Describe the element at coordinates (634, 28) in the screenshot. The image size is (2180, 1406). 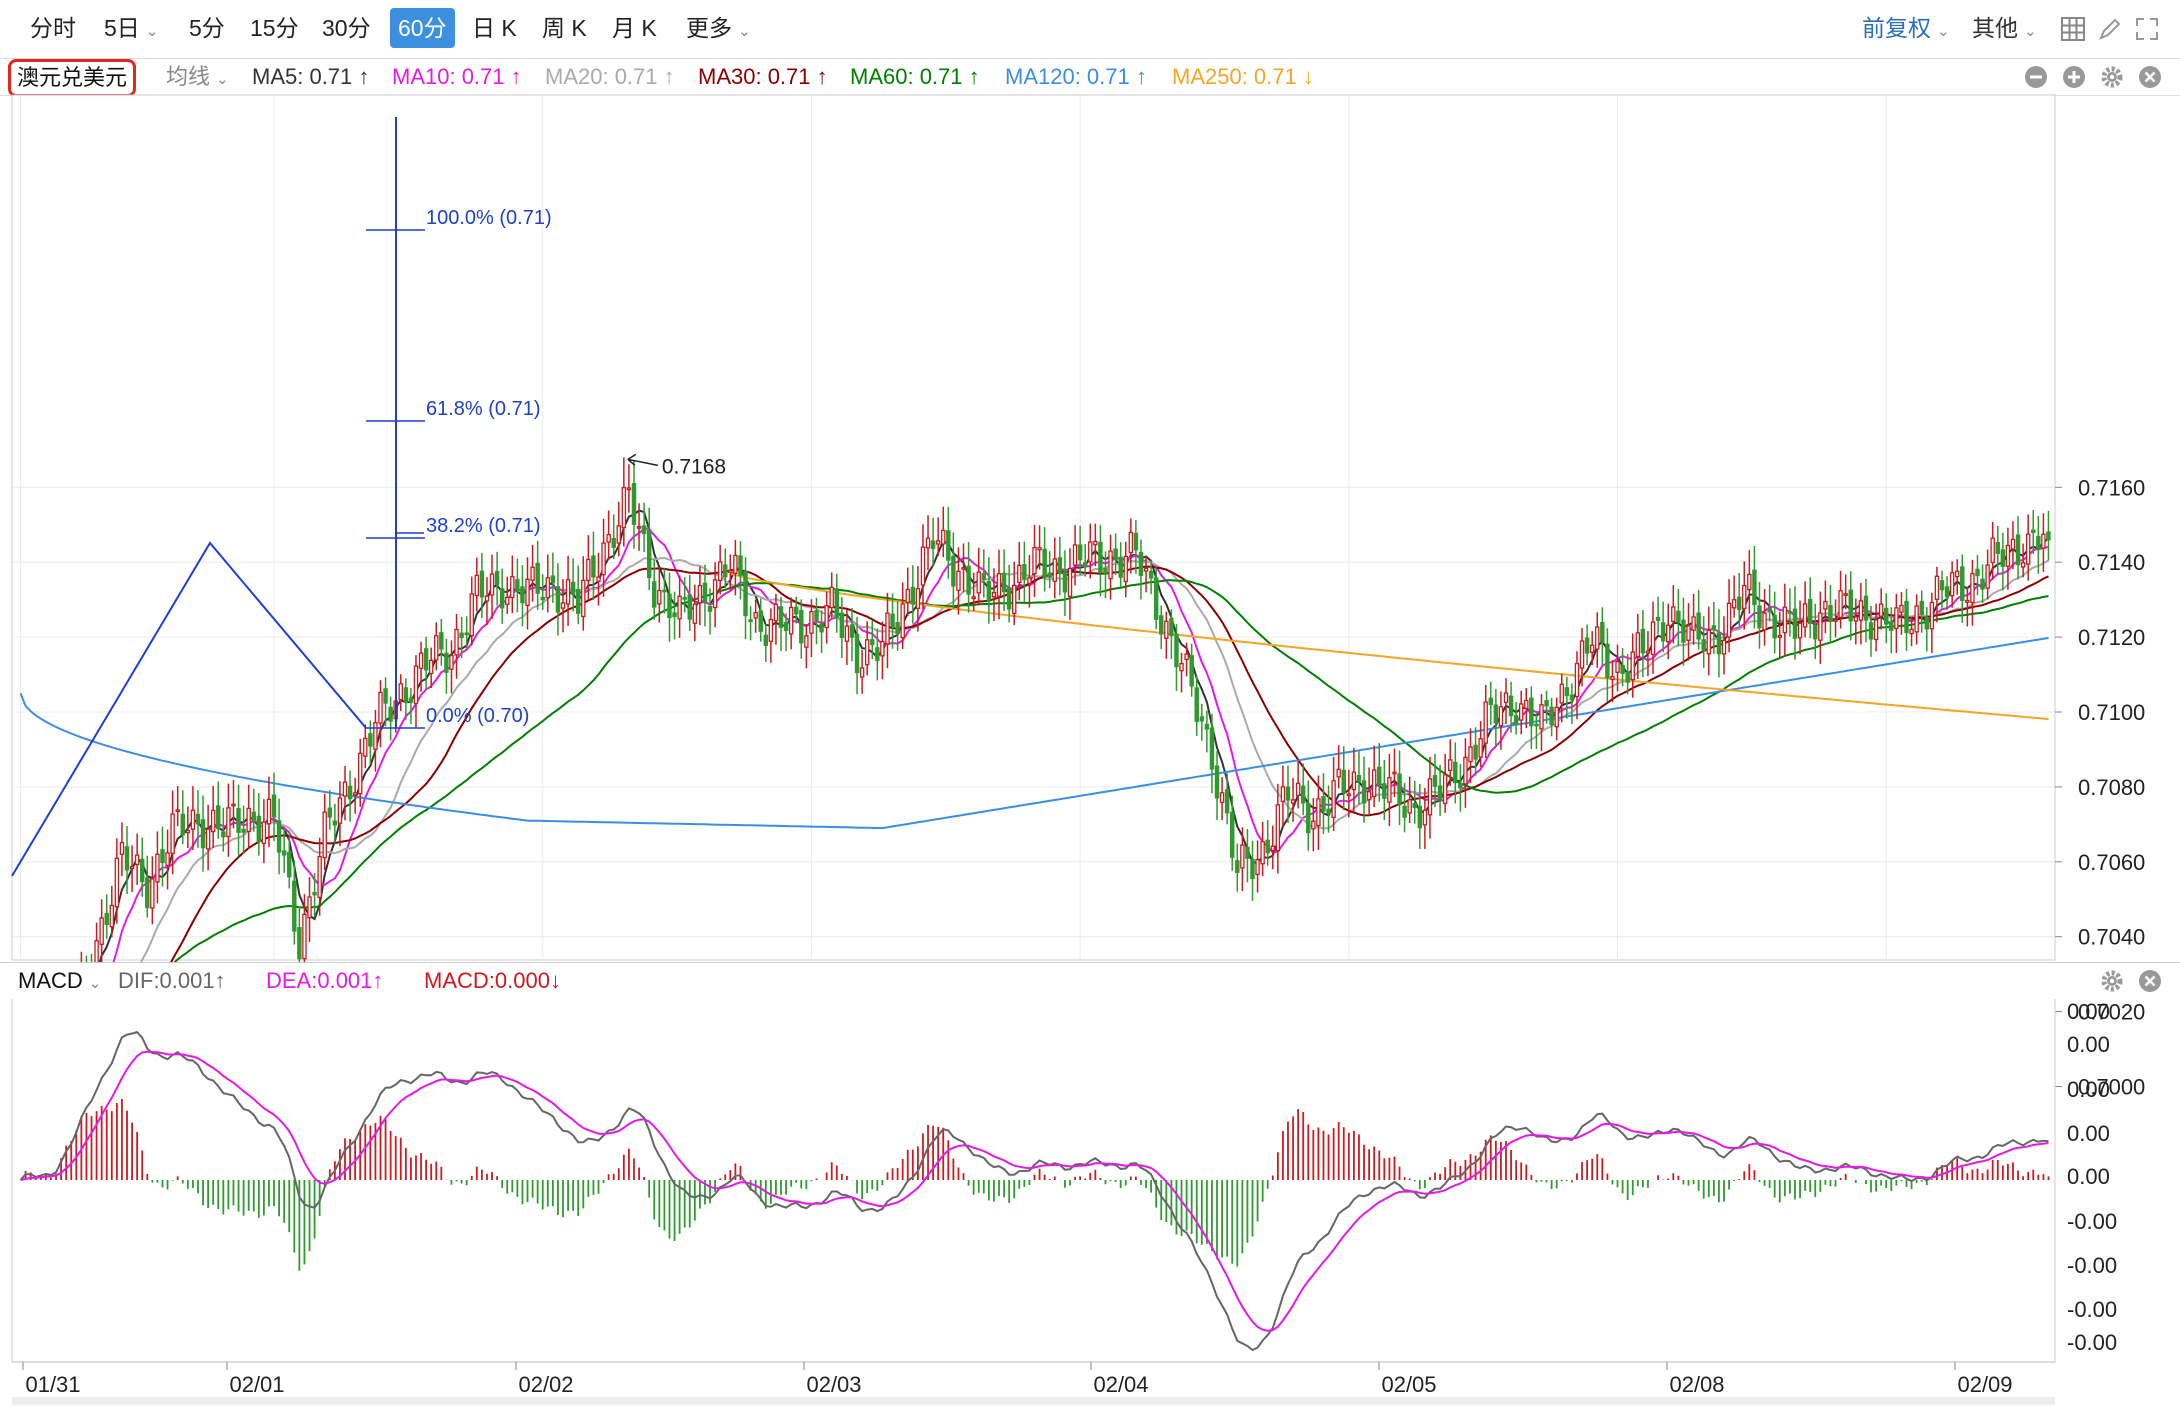
I see `period-tab-8: 月 K` at that location.